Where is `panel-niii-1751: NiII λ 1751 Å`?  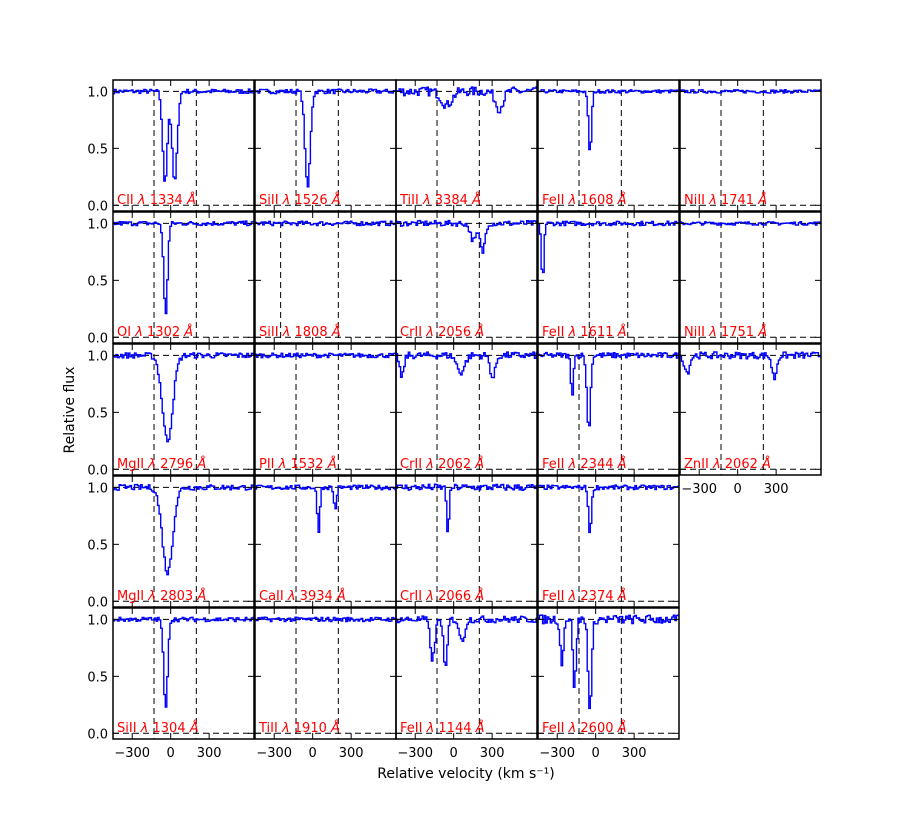
panel-niii-1751: NiII λ 1751 Å is located at coordinates (750, 277).